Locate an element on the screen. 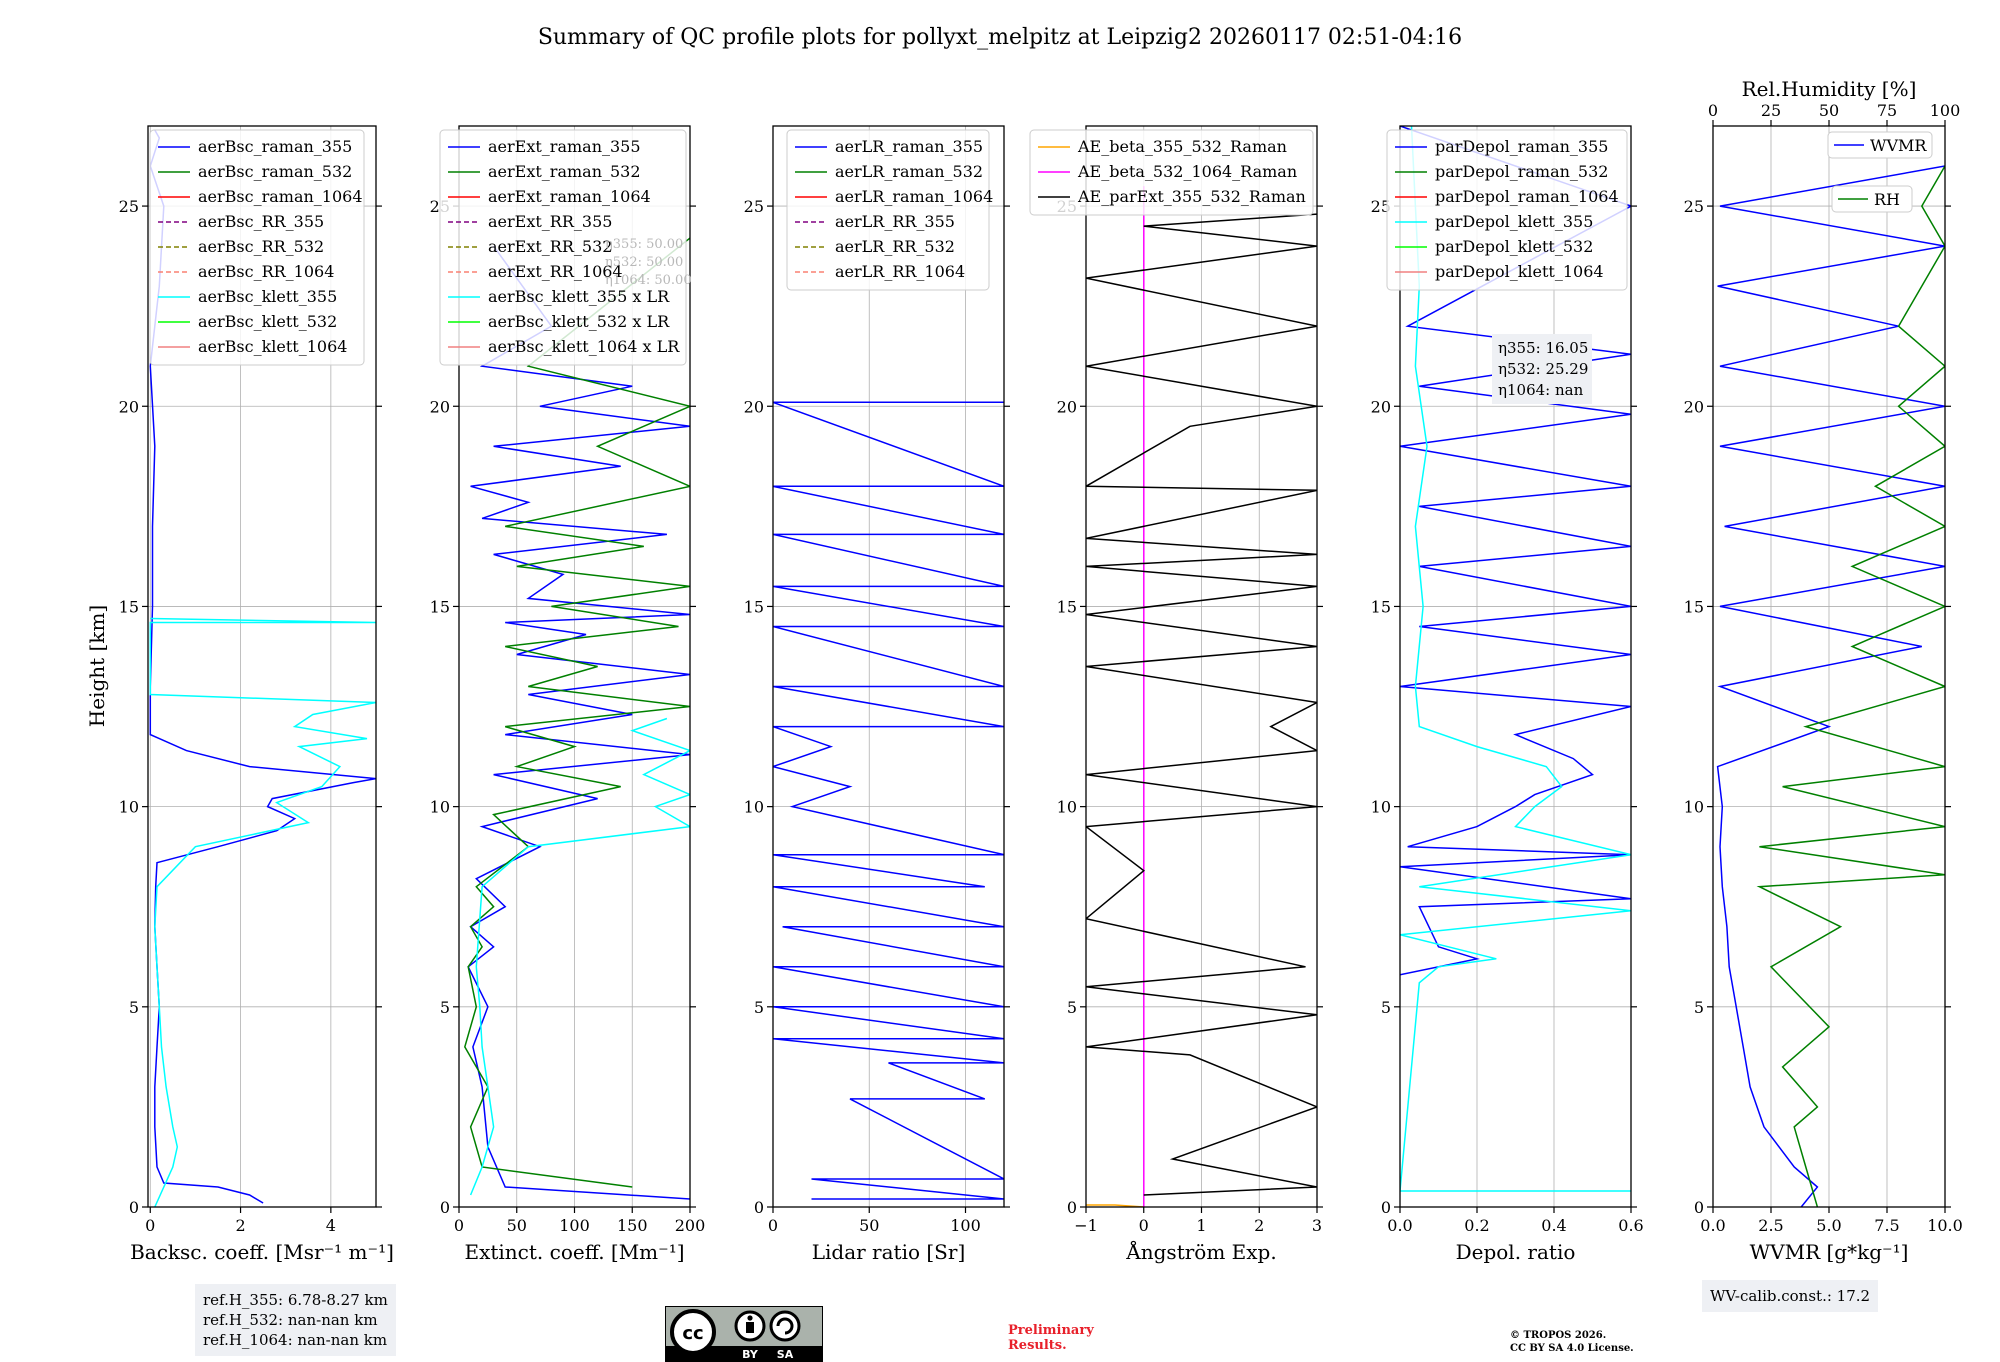 This screenshot has width=2000, height=1362. x-tick-label: 150 is located at coordinates (632, 1225).